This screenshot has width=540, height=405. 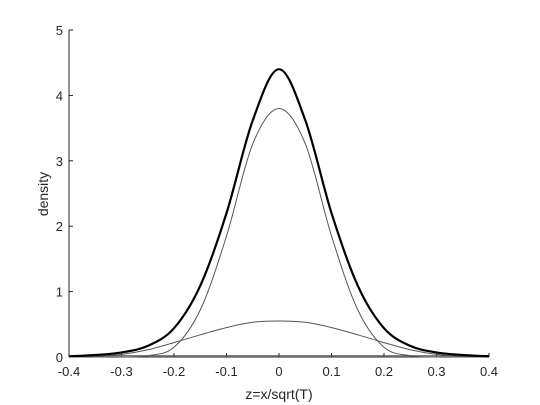 I want to click on x-tick-label: -0.3, so click(x=121, y=371).